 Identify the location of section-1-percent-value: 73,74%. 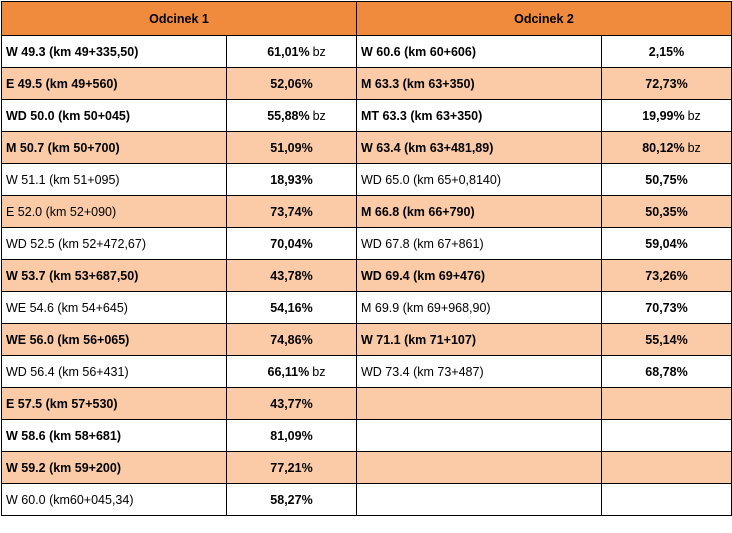
(291, 211).